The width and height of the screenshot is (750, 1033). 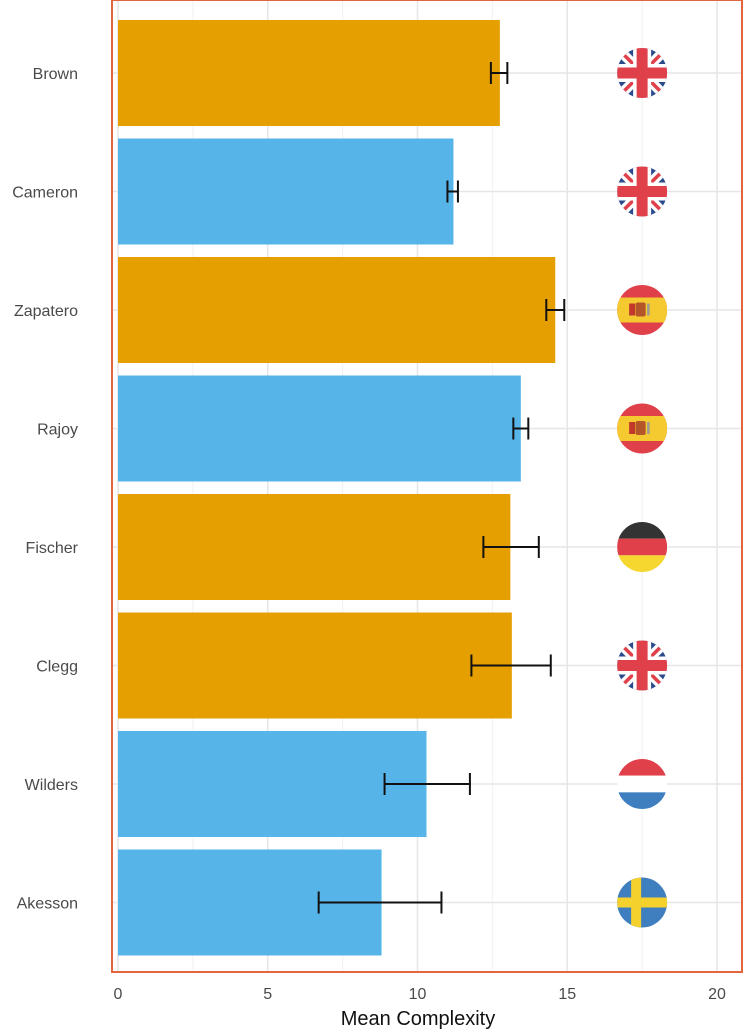 What do you see at coordinates (642, 547) in the screenshot?
I see `germany-flag-icon` at bounding box center [642, 547].